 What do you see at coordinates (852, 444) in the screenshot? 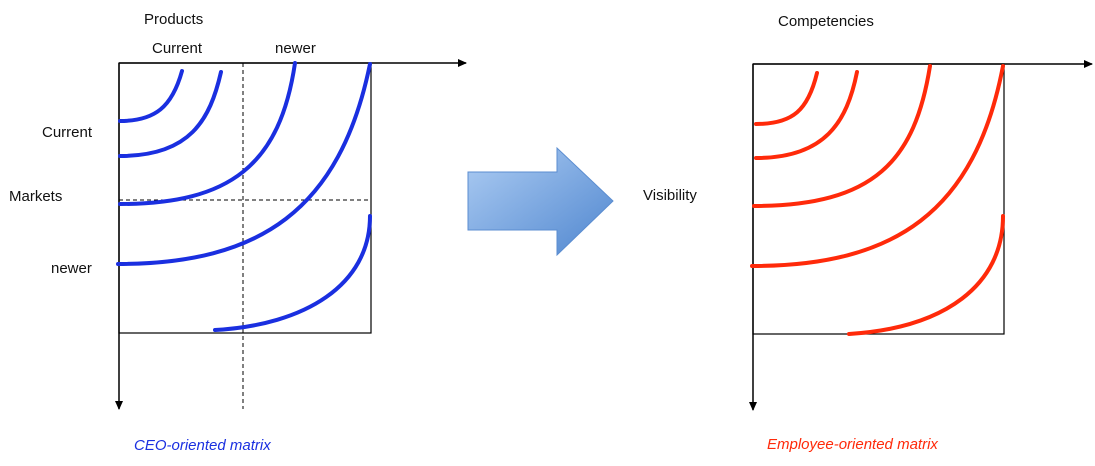
I see `right-caption: Employee-oriented matrix` at bounding box center [852, 444].